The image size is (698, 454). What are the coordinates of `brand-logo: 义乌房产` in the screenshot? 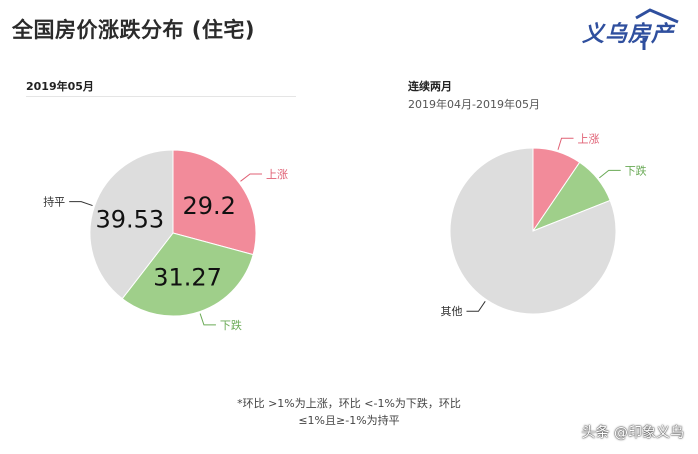 It's located at (633, 30).